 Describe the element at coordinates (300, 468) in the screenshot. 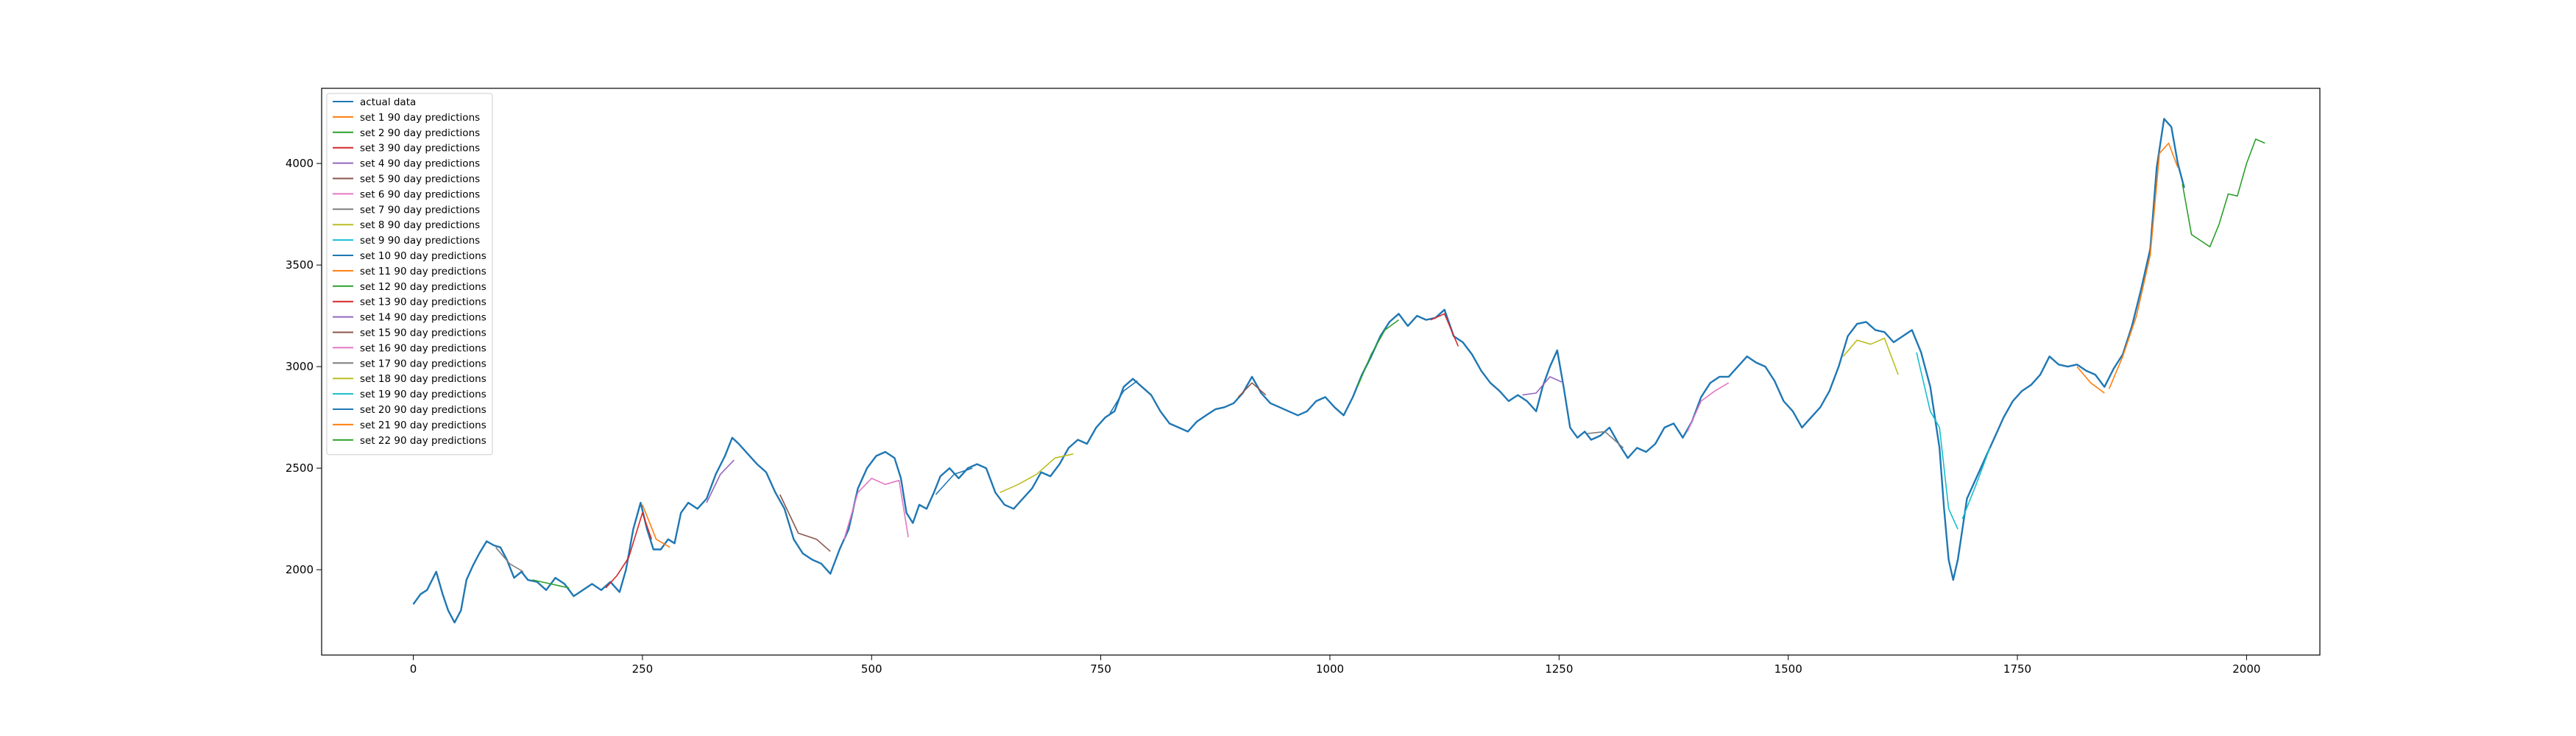

I see `y-tick-label: 2500` at that location.